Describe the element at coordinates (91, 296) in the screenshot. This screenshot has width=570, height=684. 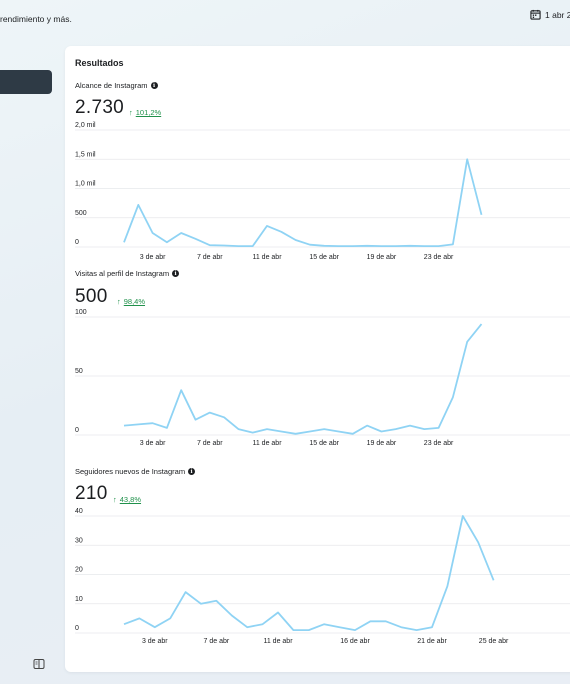
I see `metric-value-profile-visits: 500` at that location.